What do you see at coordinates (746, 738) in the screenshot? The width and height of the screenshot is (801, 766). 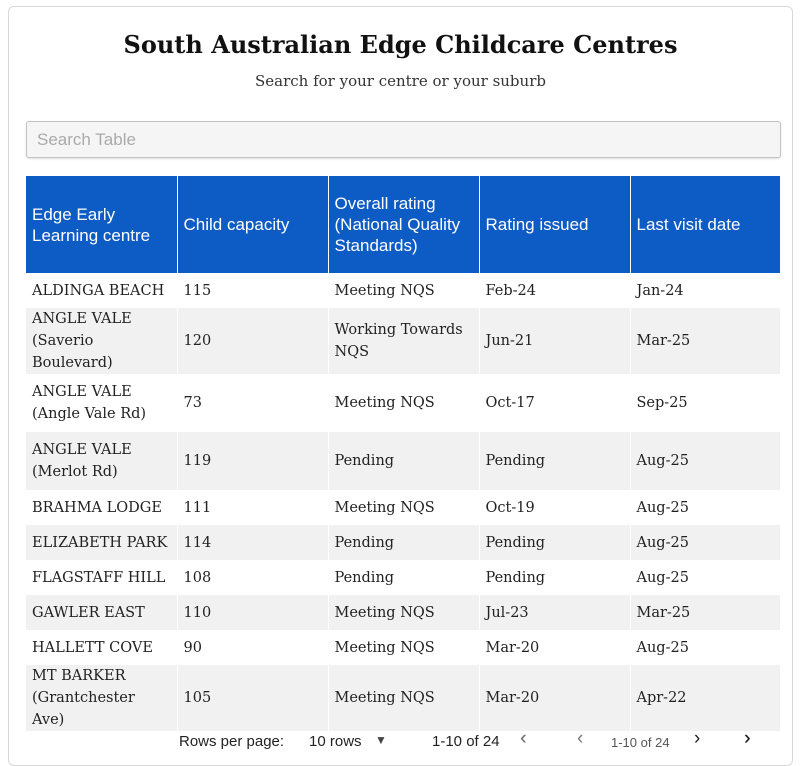 I see `last-page-icon: ››` at bounding box center [746, 738].